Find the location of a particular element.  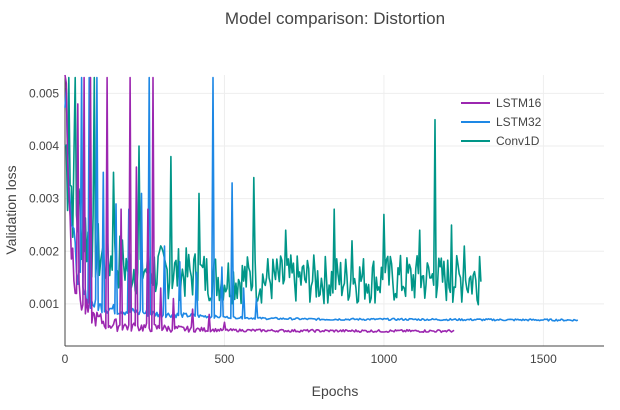

legend-item-lstm32: LSTM32 is located at coordinates (501, 122).